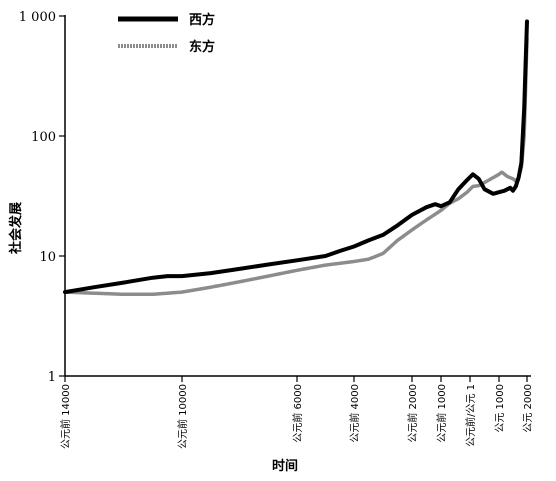  I want to click on x-tick-label: 公元前 14000, so click(65, 416).